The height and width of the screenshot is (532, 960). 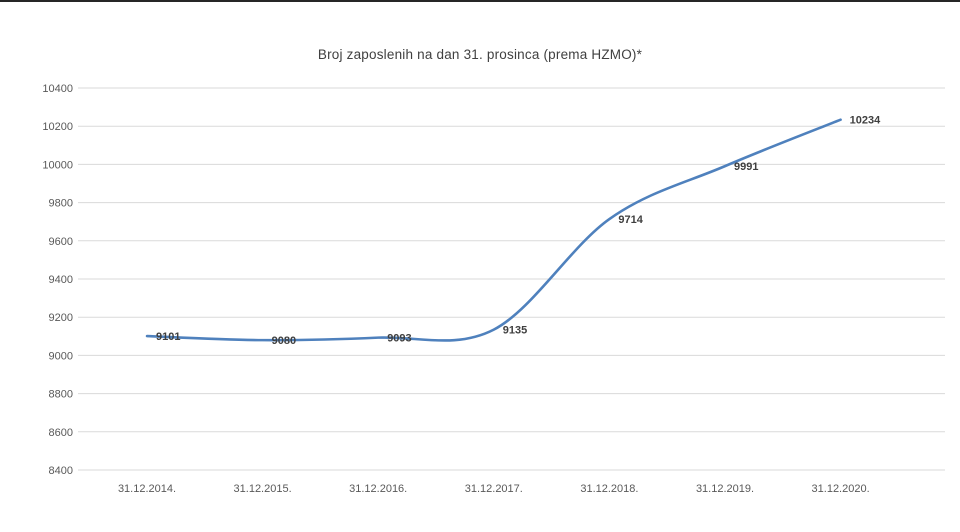 I want to click on y-axis-tick-label: 9800, so click(x=61, y=204).